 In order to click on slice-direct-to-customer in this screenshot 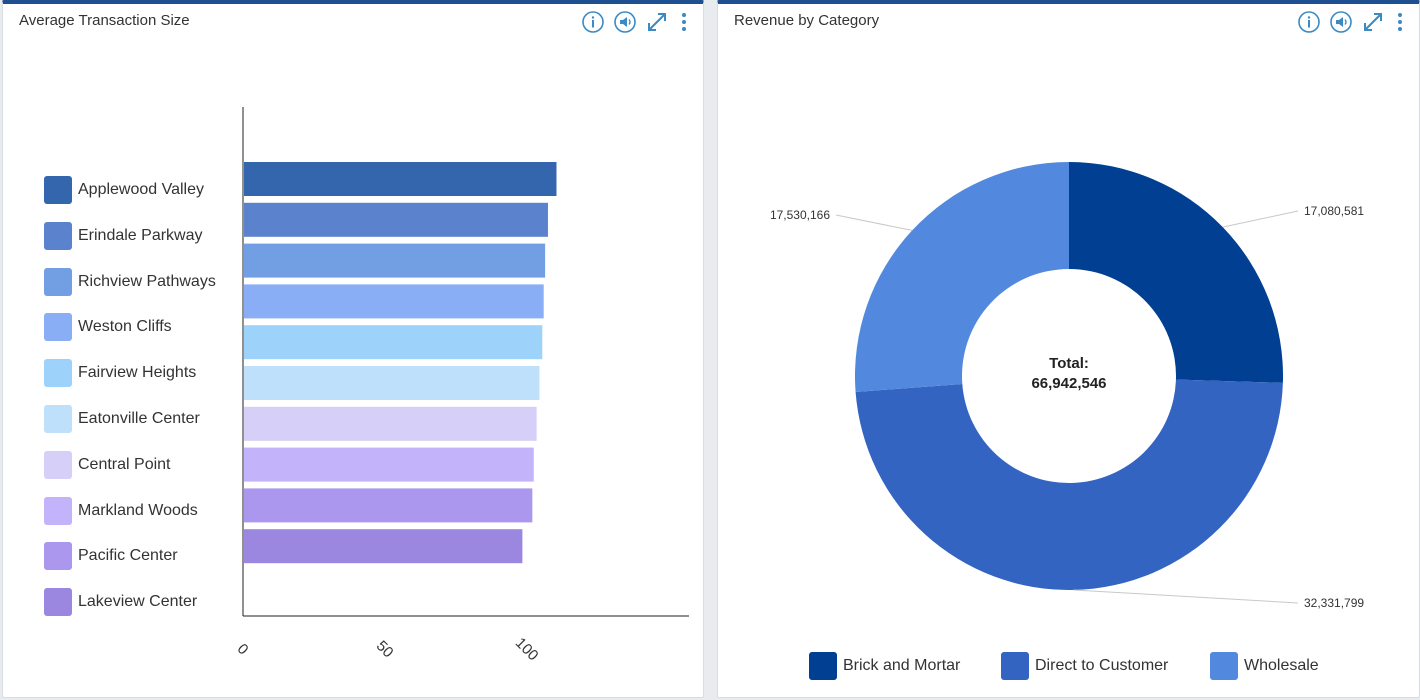, I will do `click(1069, 485)`.